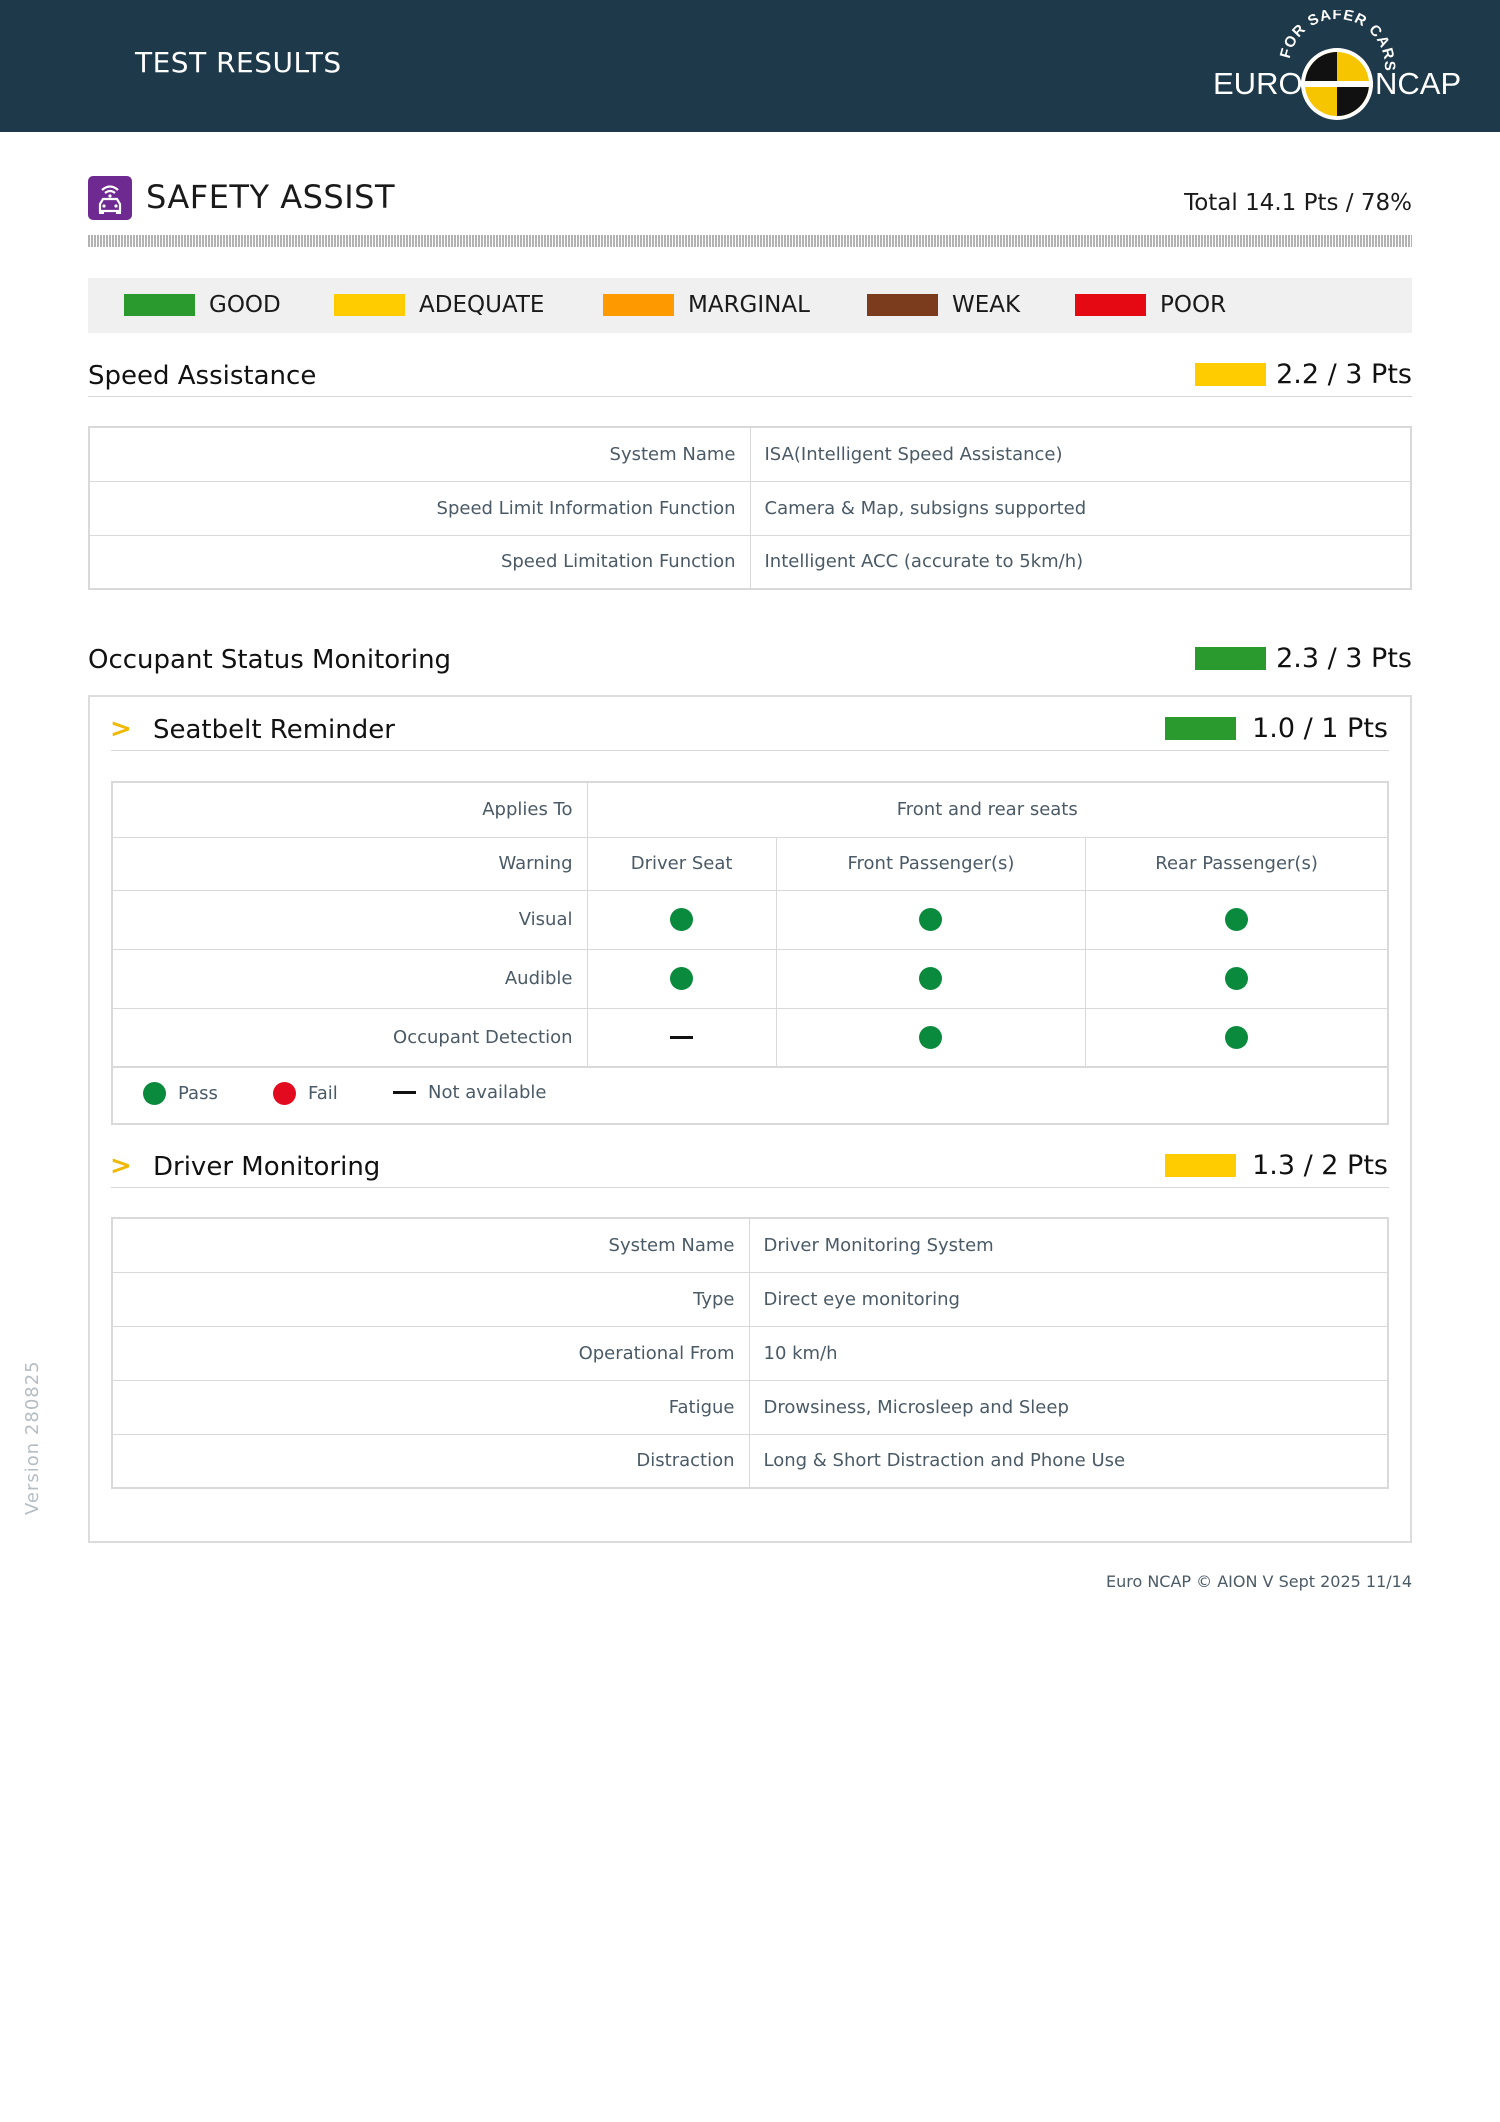 Image resolution: width=1500 pixels, height=2122 pixels. What do you see at coordinates (750, 241) in the screenshot?
I see `dotted-divider` at bounding box center [750, 241].